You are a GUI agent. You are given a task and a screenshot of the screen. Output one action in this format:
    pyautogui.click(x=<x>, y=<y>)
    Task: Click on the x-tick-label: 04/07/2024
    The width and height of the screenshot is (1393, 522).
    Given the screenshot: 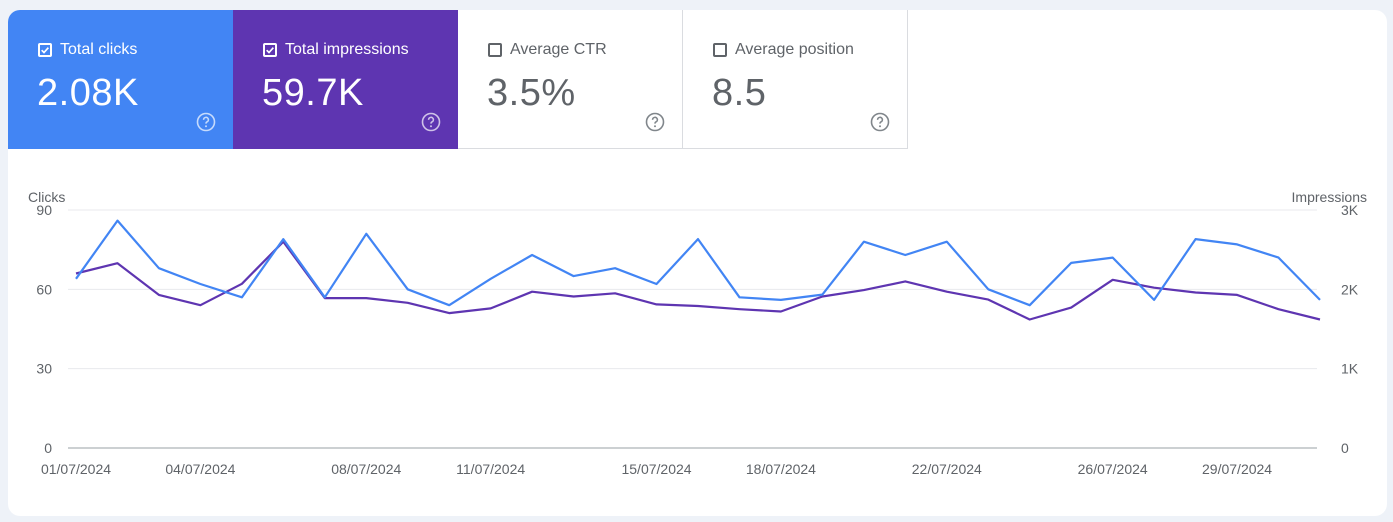 What is the action you would take?
    pyautogui.click(x=200, y=469)
    